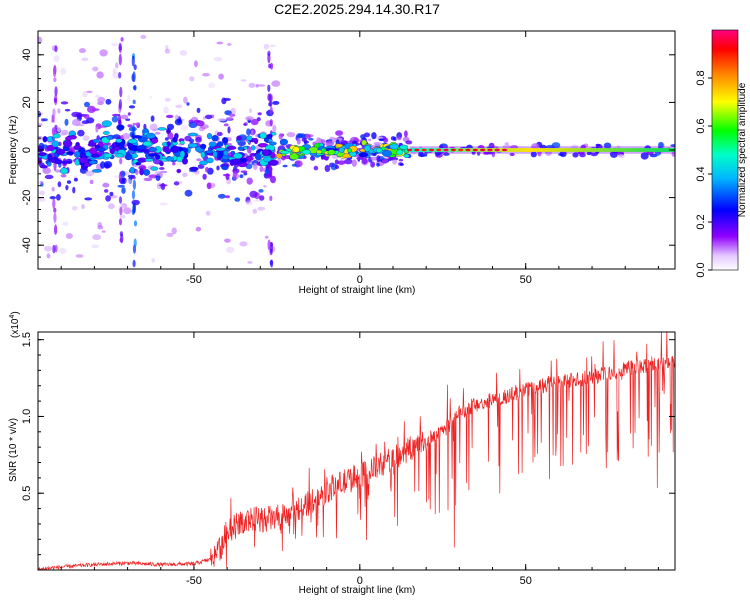 This screenshot has width=750, height=600. I want to click on snr-xtick-label: -50, so click(194, 581).